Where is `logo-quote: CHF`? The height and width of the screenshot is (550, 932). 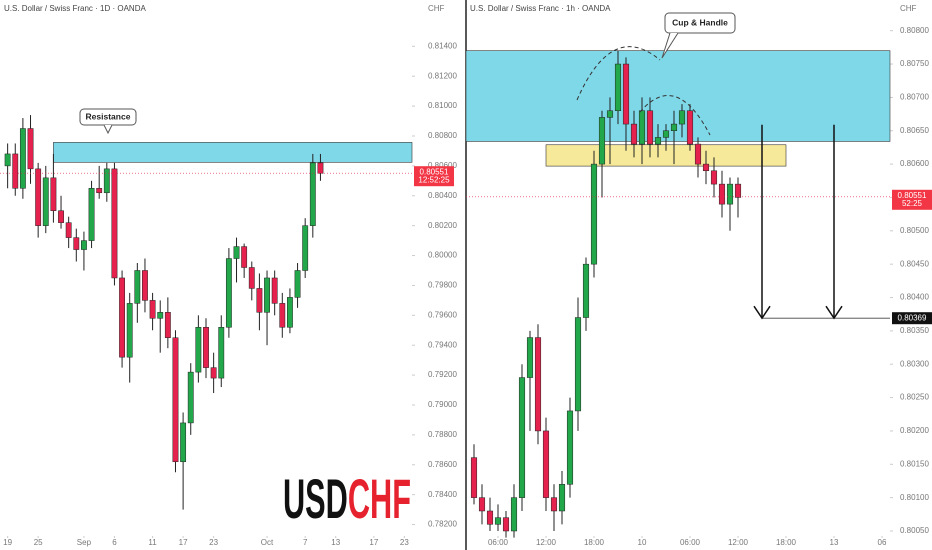 logo-quote: CHF is located at coordinates (379, 498).